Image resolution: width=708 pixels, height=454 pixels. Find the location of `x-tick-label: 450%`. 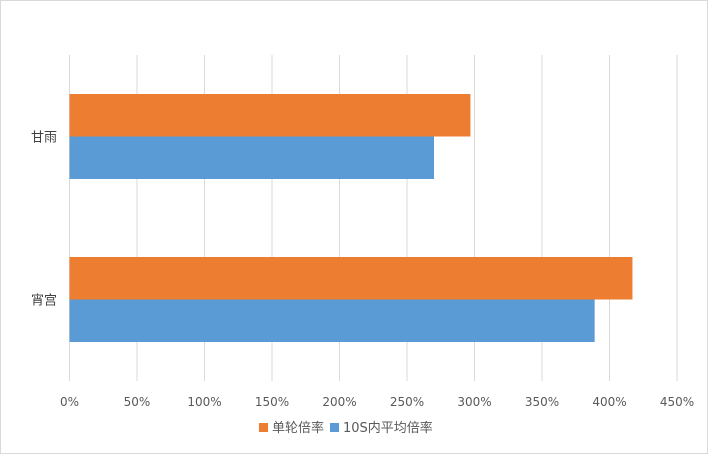

x-tick-label: 450% is located at coordinates (677, 402).